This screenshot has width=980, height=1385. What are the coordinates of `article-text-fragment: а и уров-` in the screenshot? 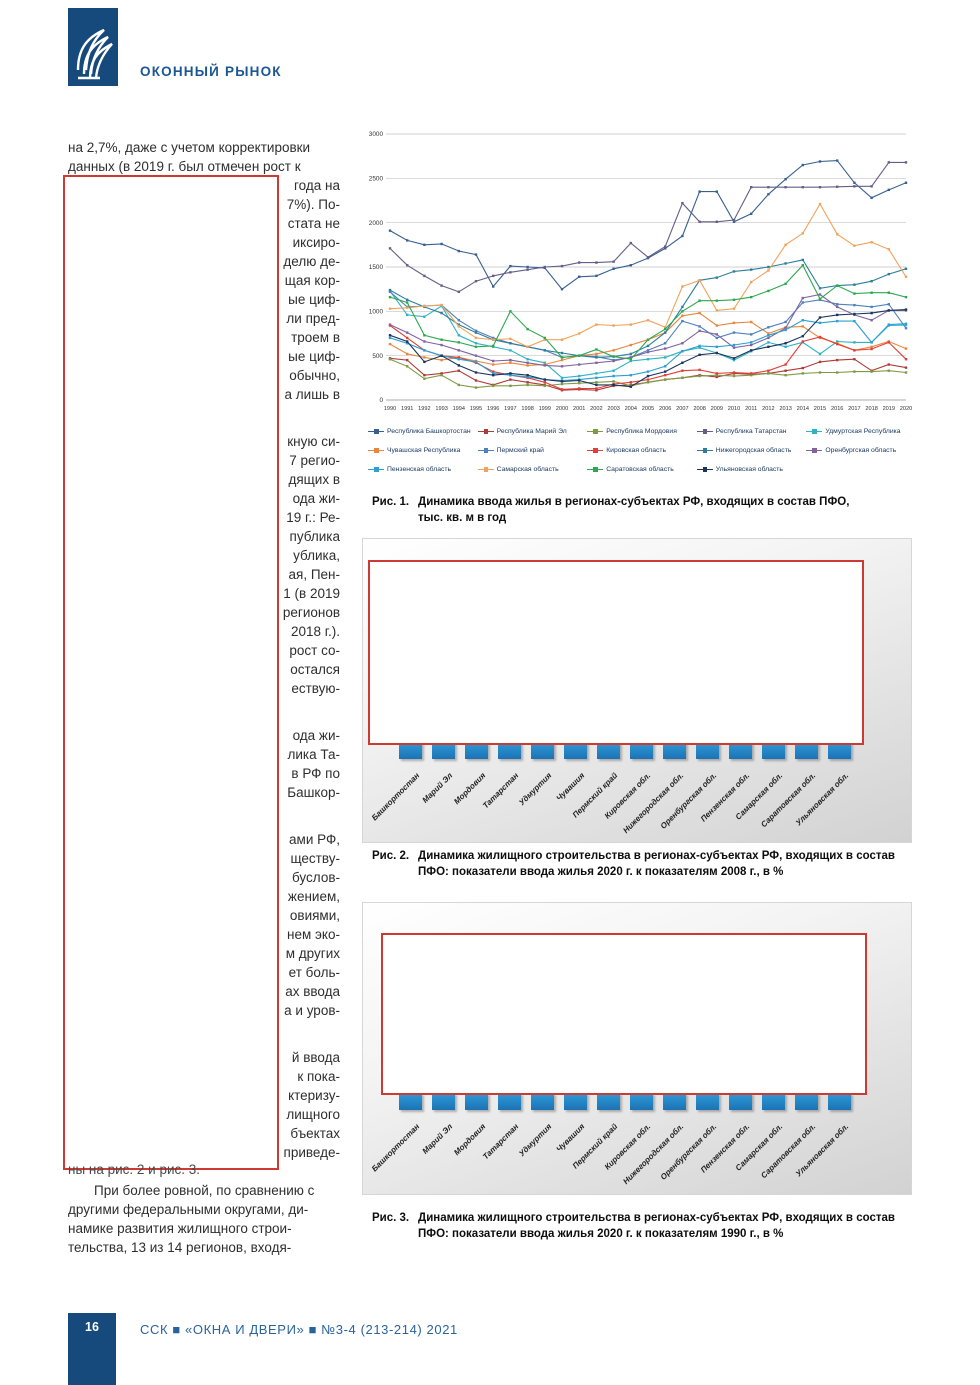 It's located at (312, 1010).